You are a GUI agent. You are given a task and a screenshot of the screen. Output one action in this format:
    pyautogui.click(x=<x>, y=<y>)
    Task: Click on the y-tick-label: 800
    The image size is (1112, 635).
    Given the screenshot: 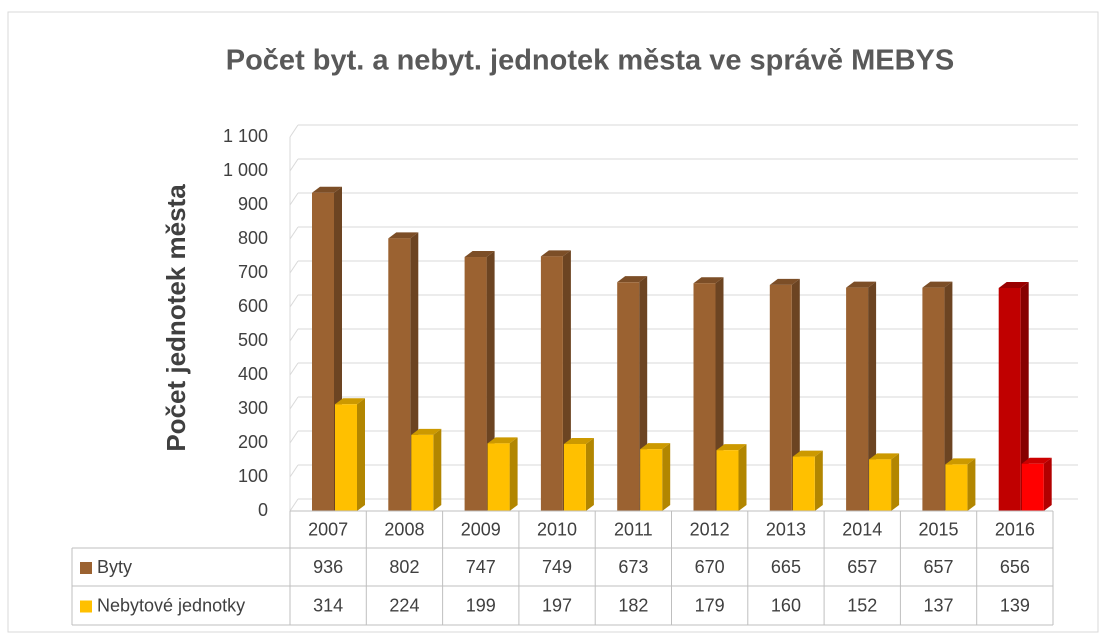 What is the action you would take?
    pyautogui.click(x=253, y=238)
    